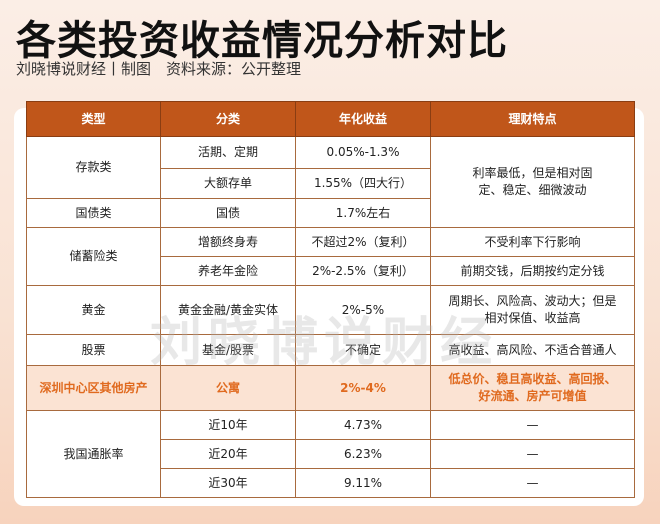  I want to click on table-row: 近20年 6.23% —, so click(331, 454).